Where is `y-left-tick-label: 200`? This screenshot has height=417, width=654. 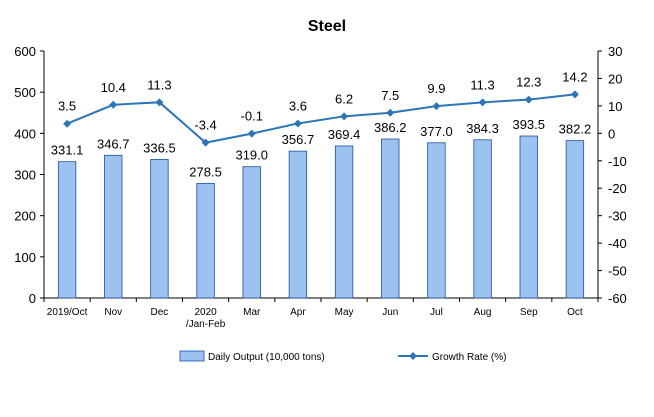 y-left-tick-label: 200 is located at coordinates (25, 216).